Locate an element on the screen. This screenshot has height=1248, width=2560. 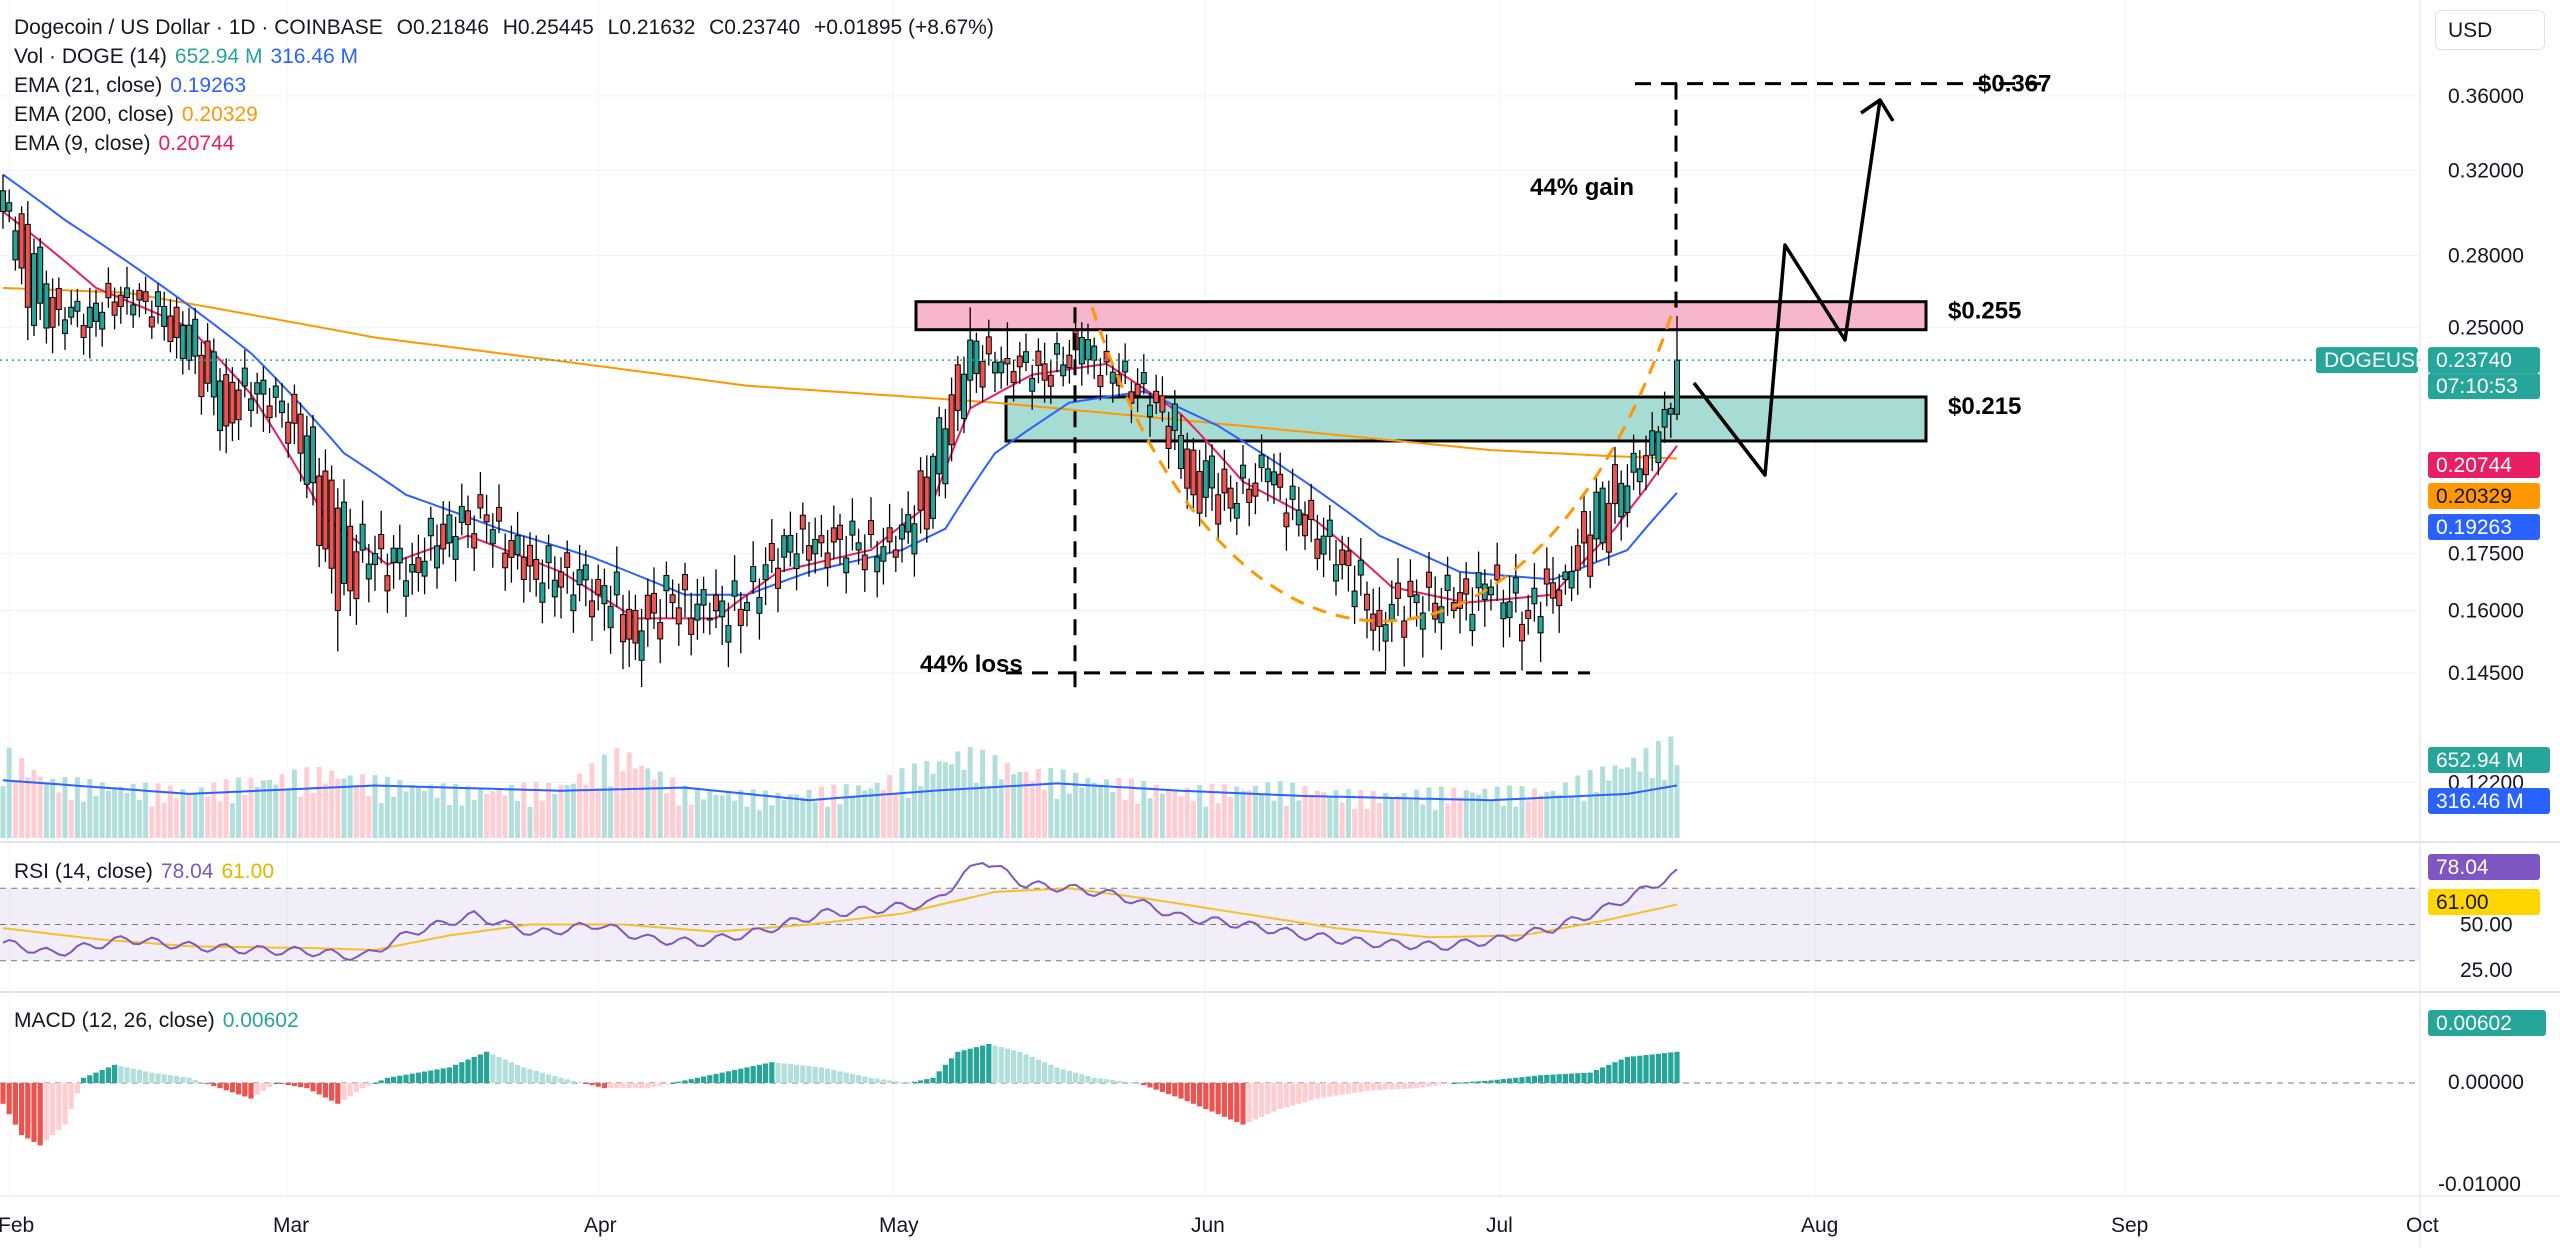
resistance-label: $0.255 is located at coordinates (1984, 311).